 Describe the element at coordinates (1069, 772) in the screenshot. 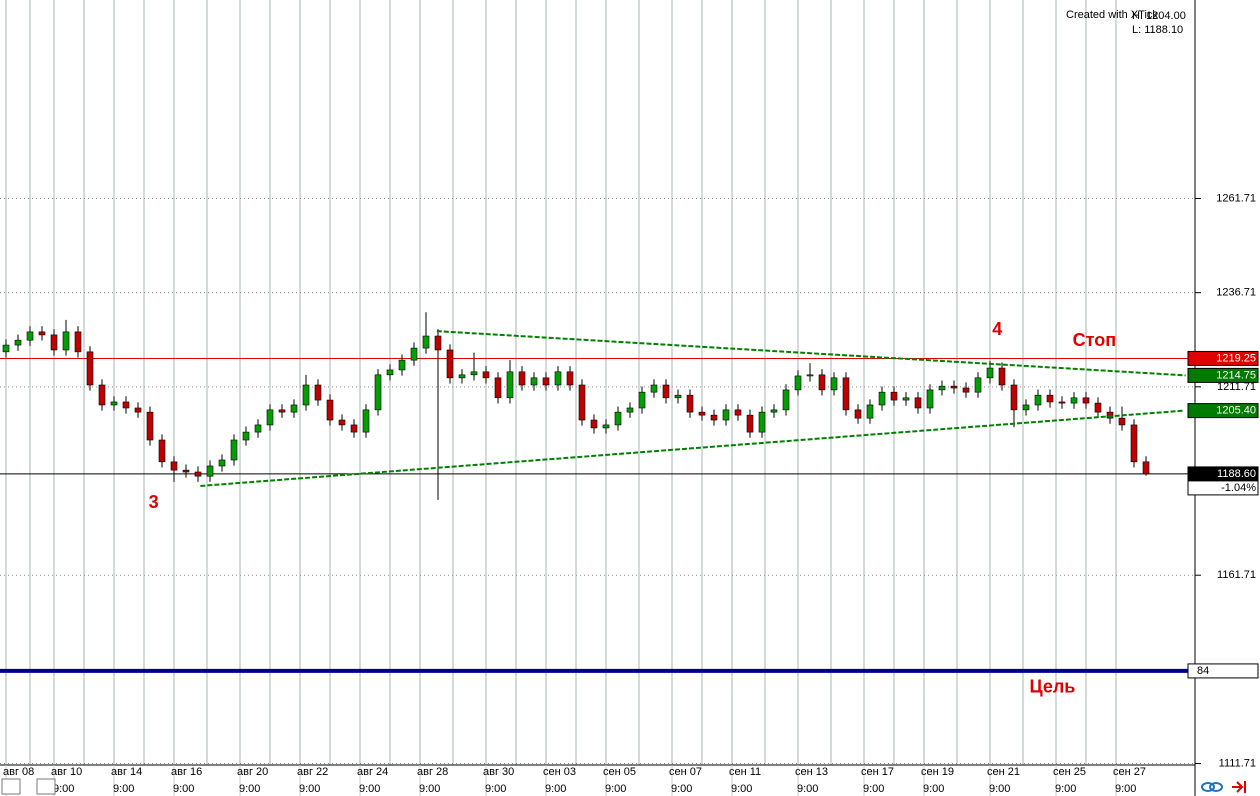

I see `x-tick-label: сен 25` at that location.